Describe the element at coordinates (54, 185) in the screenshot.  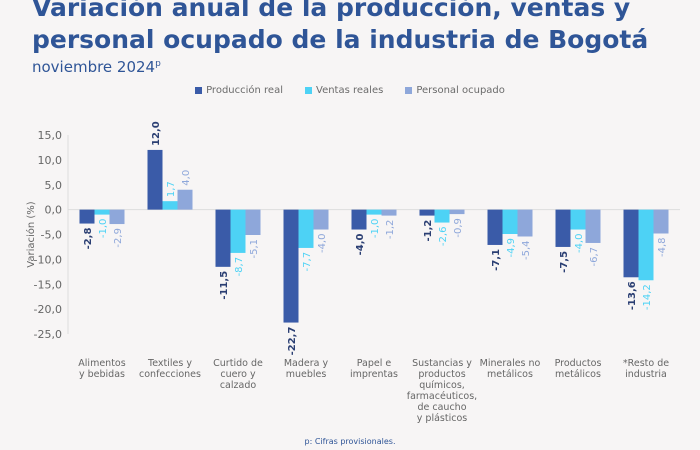
I see `y-tick-label: 5,0` at that location.